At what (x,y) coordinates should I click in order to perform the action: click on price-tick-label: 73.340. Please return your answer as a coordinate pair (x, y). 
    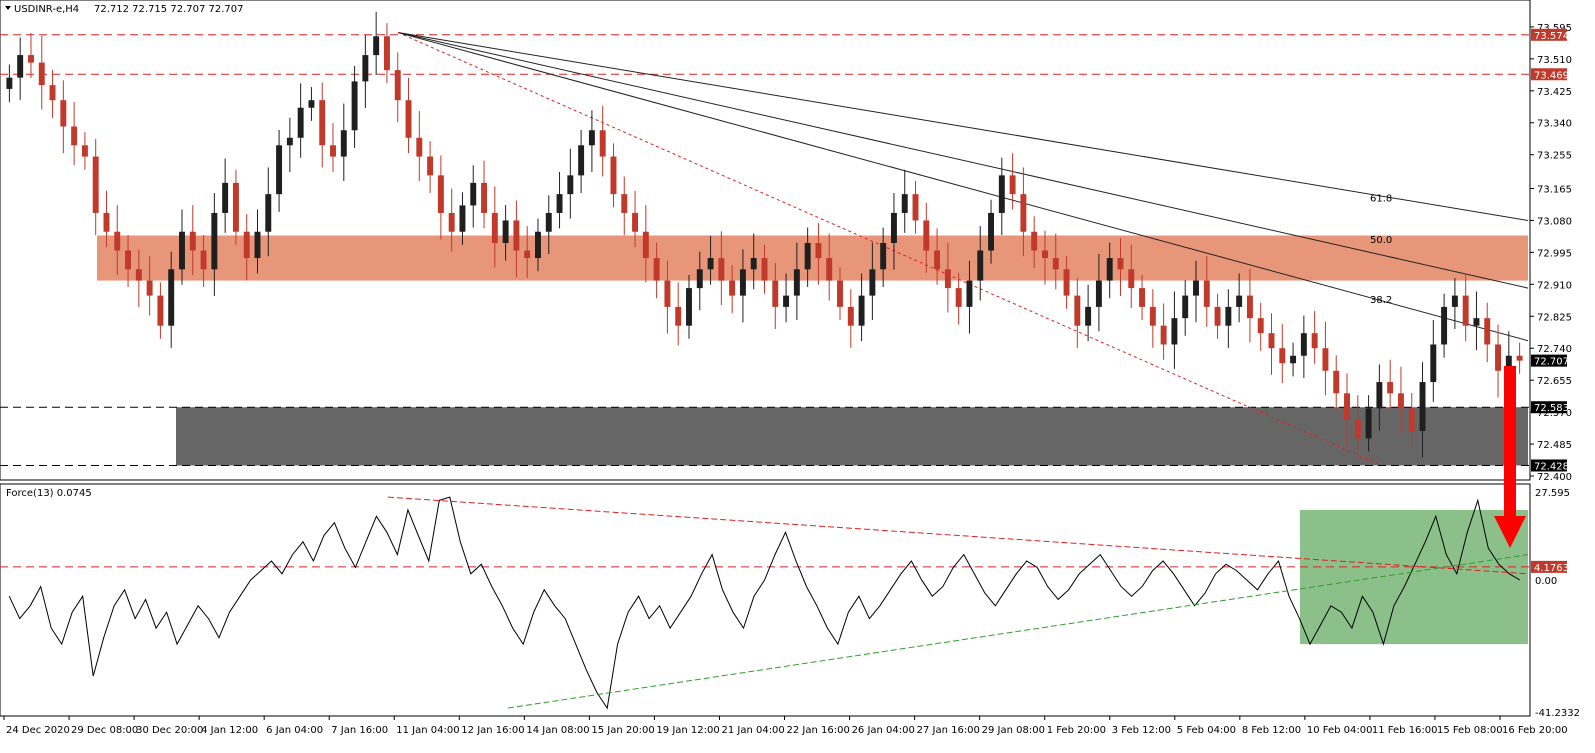
    Looking at the image, I should click on (1554, 124).